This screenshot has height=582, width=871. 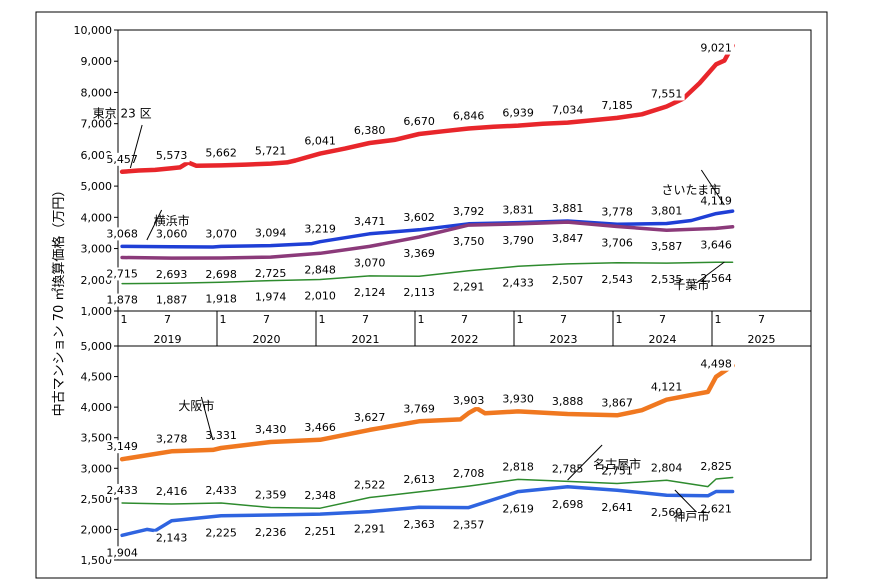 What do you see at coordinates (617, 211) in the screenshot?
I see `data-label: 3,778` at bounding box center [617, 211].